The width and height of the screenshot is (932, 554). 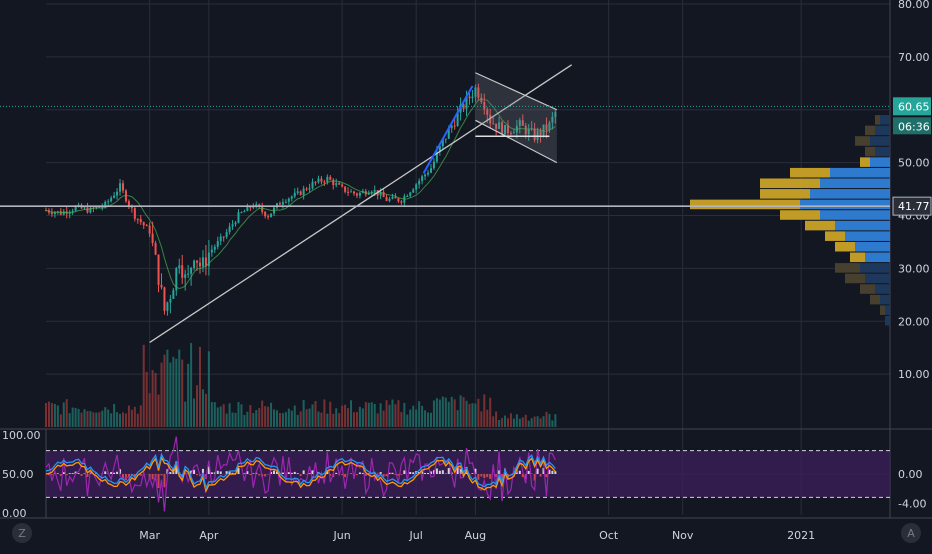 I want to click on price-tick-label: 80.00, so click(x=914, y=5).